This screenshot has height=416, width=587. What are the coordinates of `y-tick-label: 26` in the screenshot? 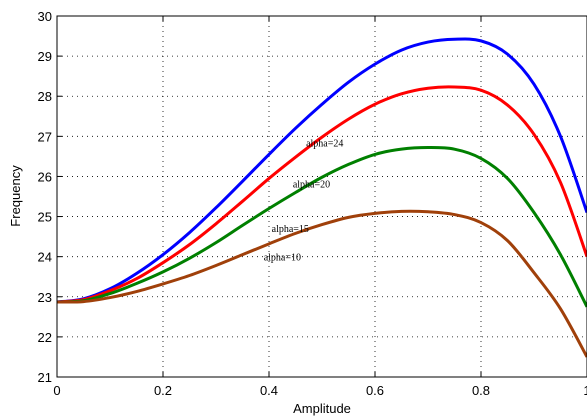 It's located at (45, 176).